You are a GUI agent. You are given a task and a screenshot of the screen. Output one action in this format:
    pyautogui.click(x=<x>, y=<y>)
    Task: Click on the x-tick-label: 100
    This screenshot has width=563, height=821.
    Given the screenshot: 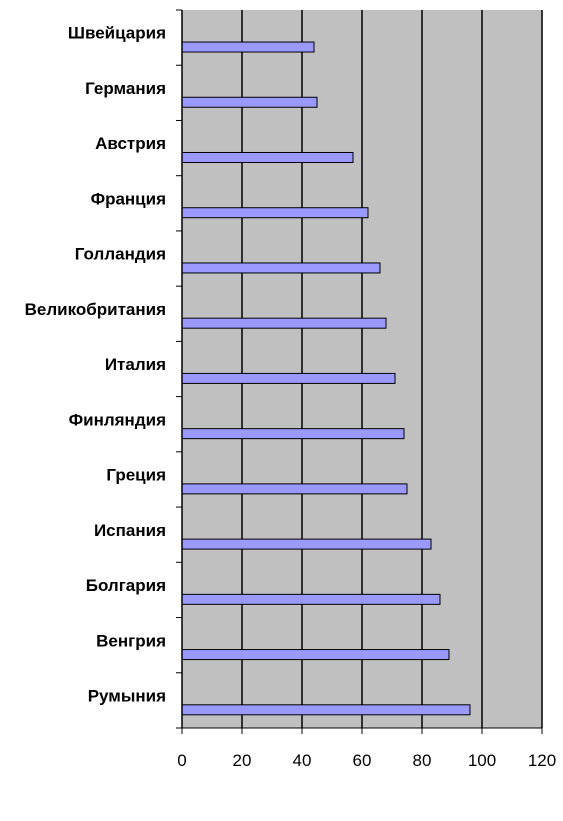 What is the action you would take?
    pyautogui.click(x=482, y=760)
    